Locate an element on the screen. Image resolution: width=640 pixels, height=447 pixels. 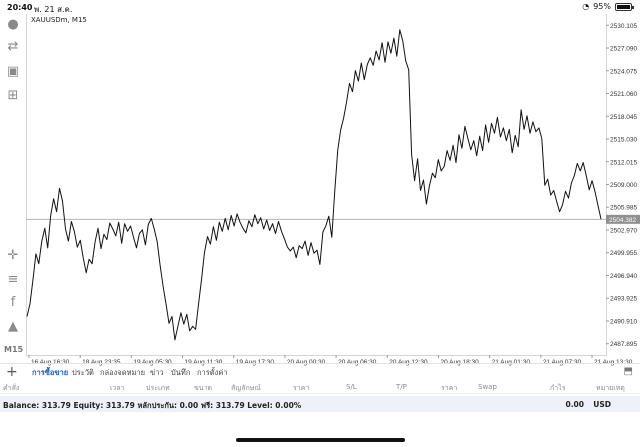
time-axis-label: 20 Aug 12:30 is located at coordinates (408, 362).